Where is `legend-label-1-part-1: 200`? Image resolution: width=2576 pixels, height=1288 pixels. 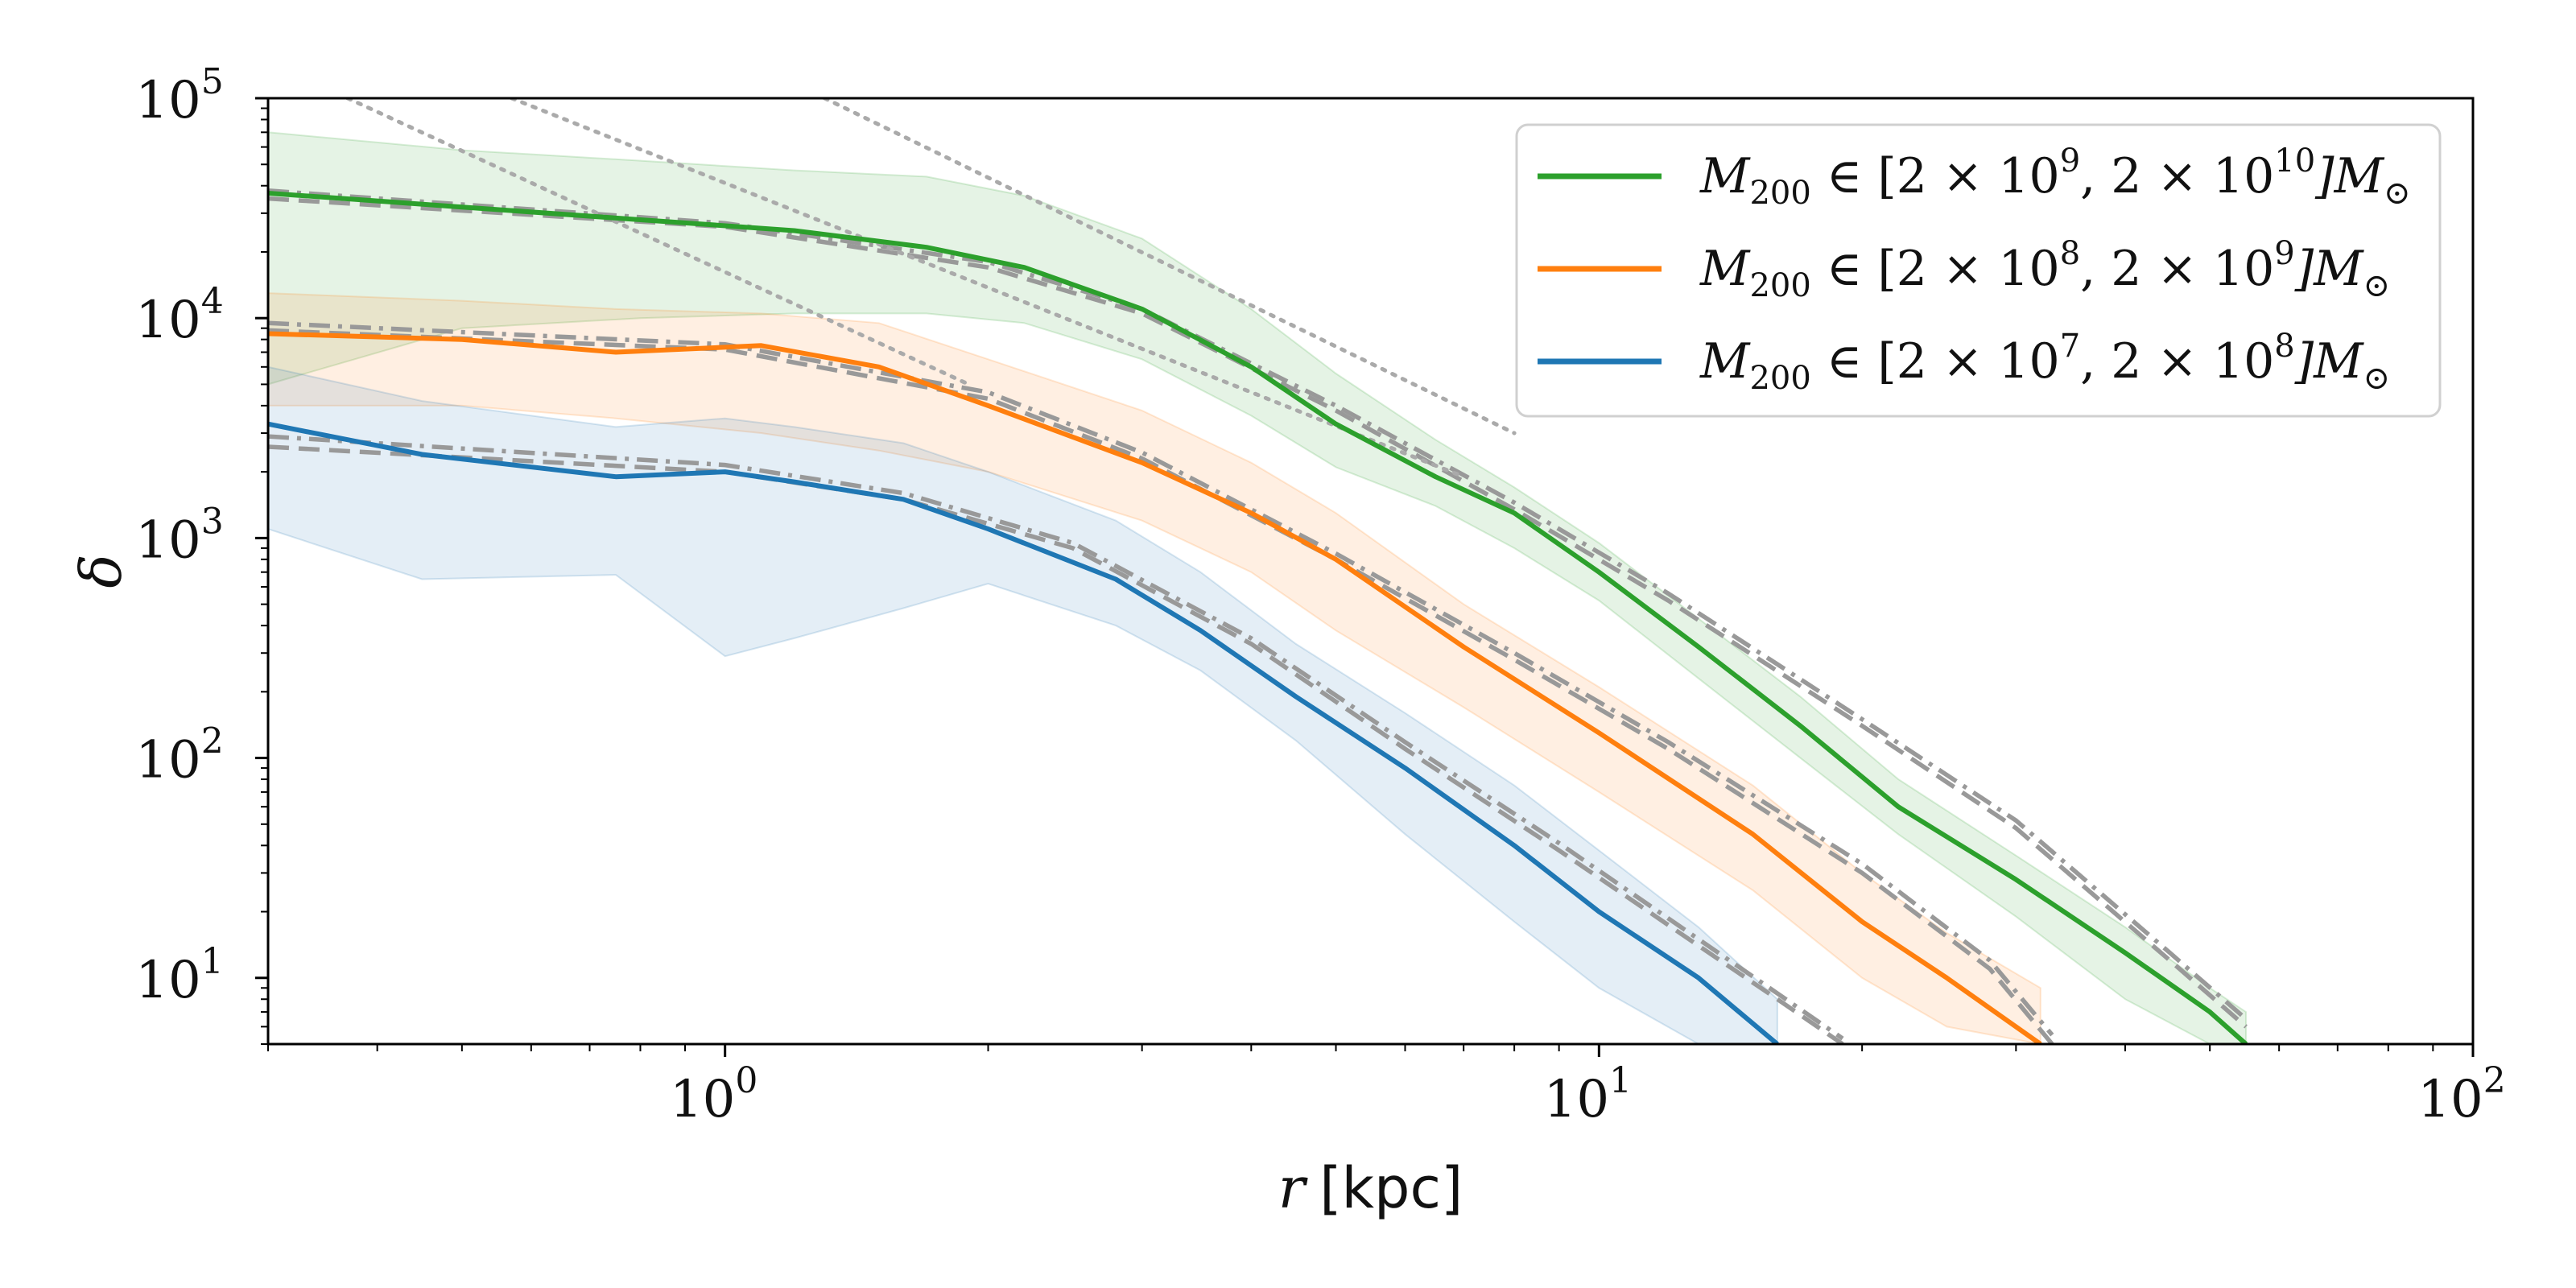
legend-label-1-part-1: 200 is located at coordinates (1779, 285).